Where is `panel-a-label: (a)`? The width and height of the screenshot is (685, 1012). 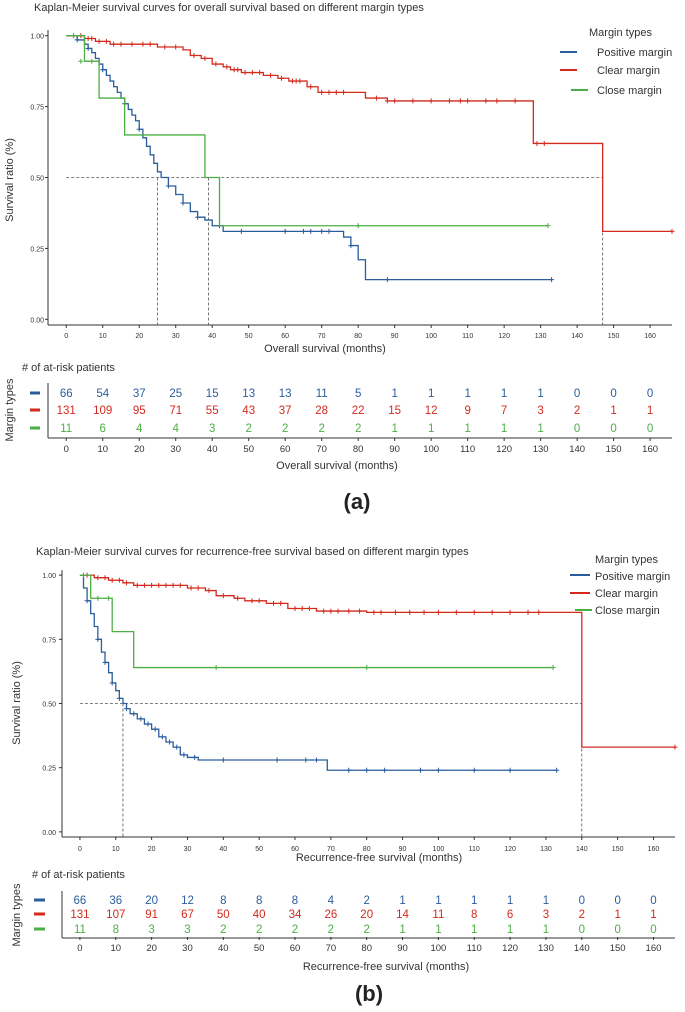
panel-a-label: (a) is located at coordinates (357, 501).